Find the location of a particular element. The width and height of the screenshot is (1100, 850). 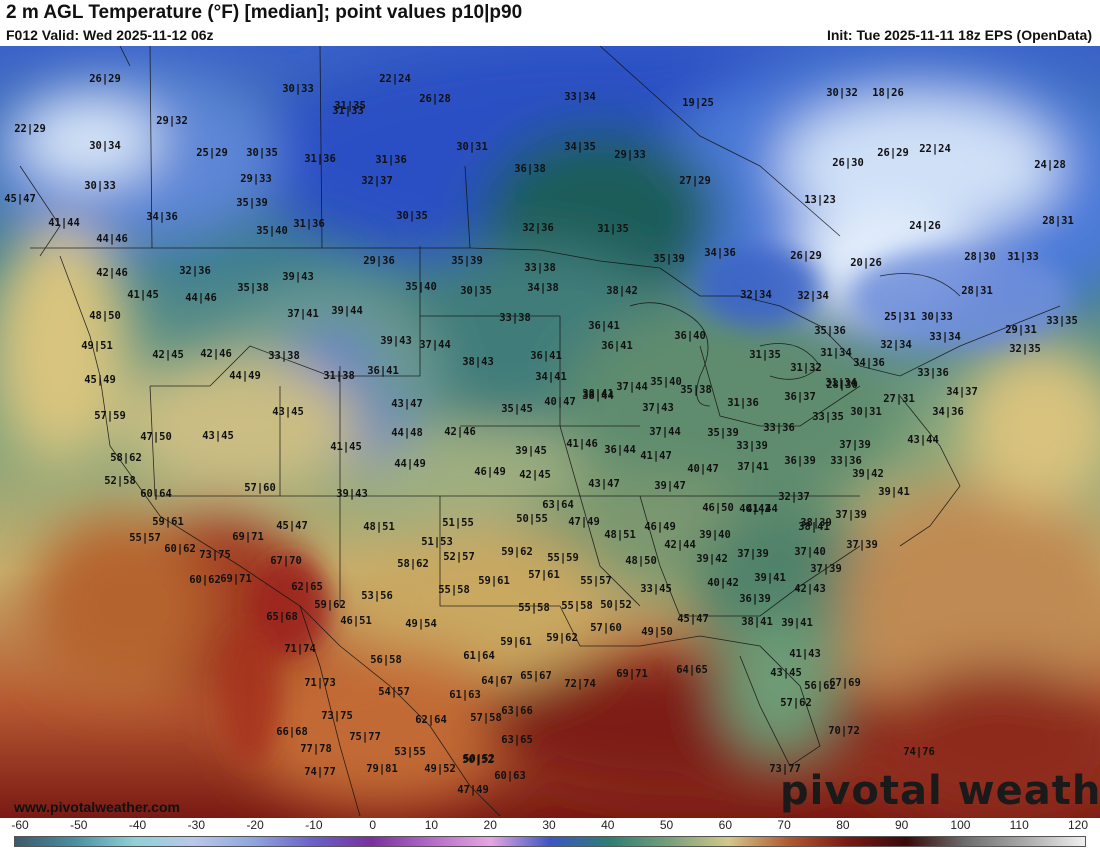

point-value: 41|45 is located at coordinates (143, 295).